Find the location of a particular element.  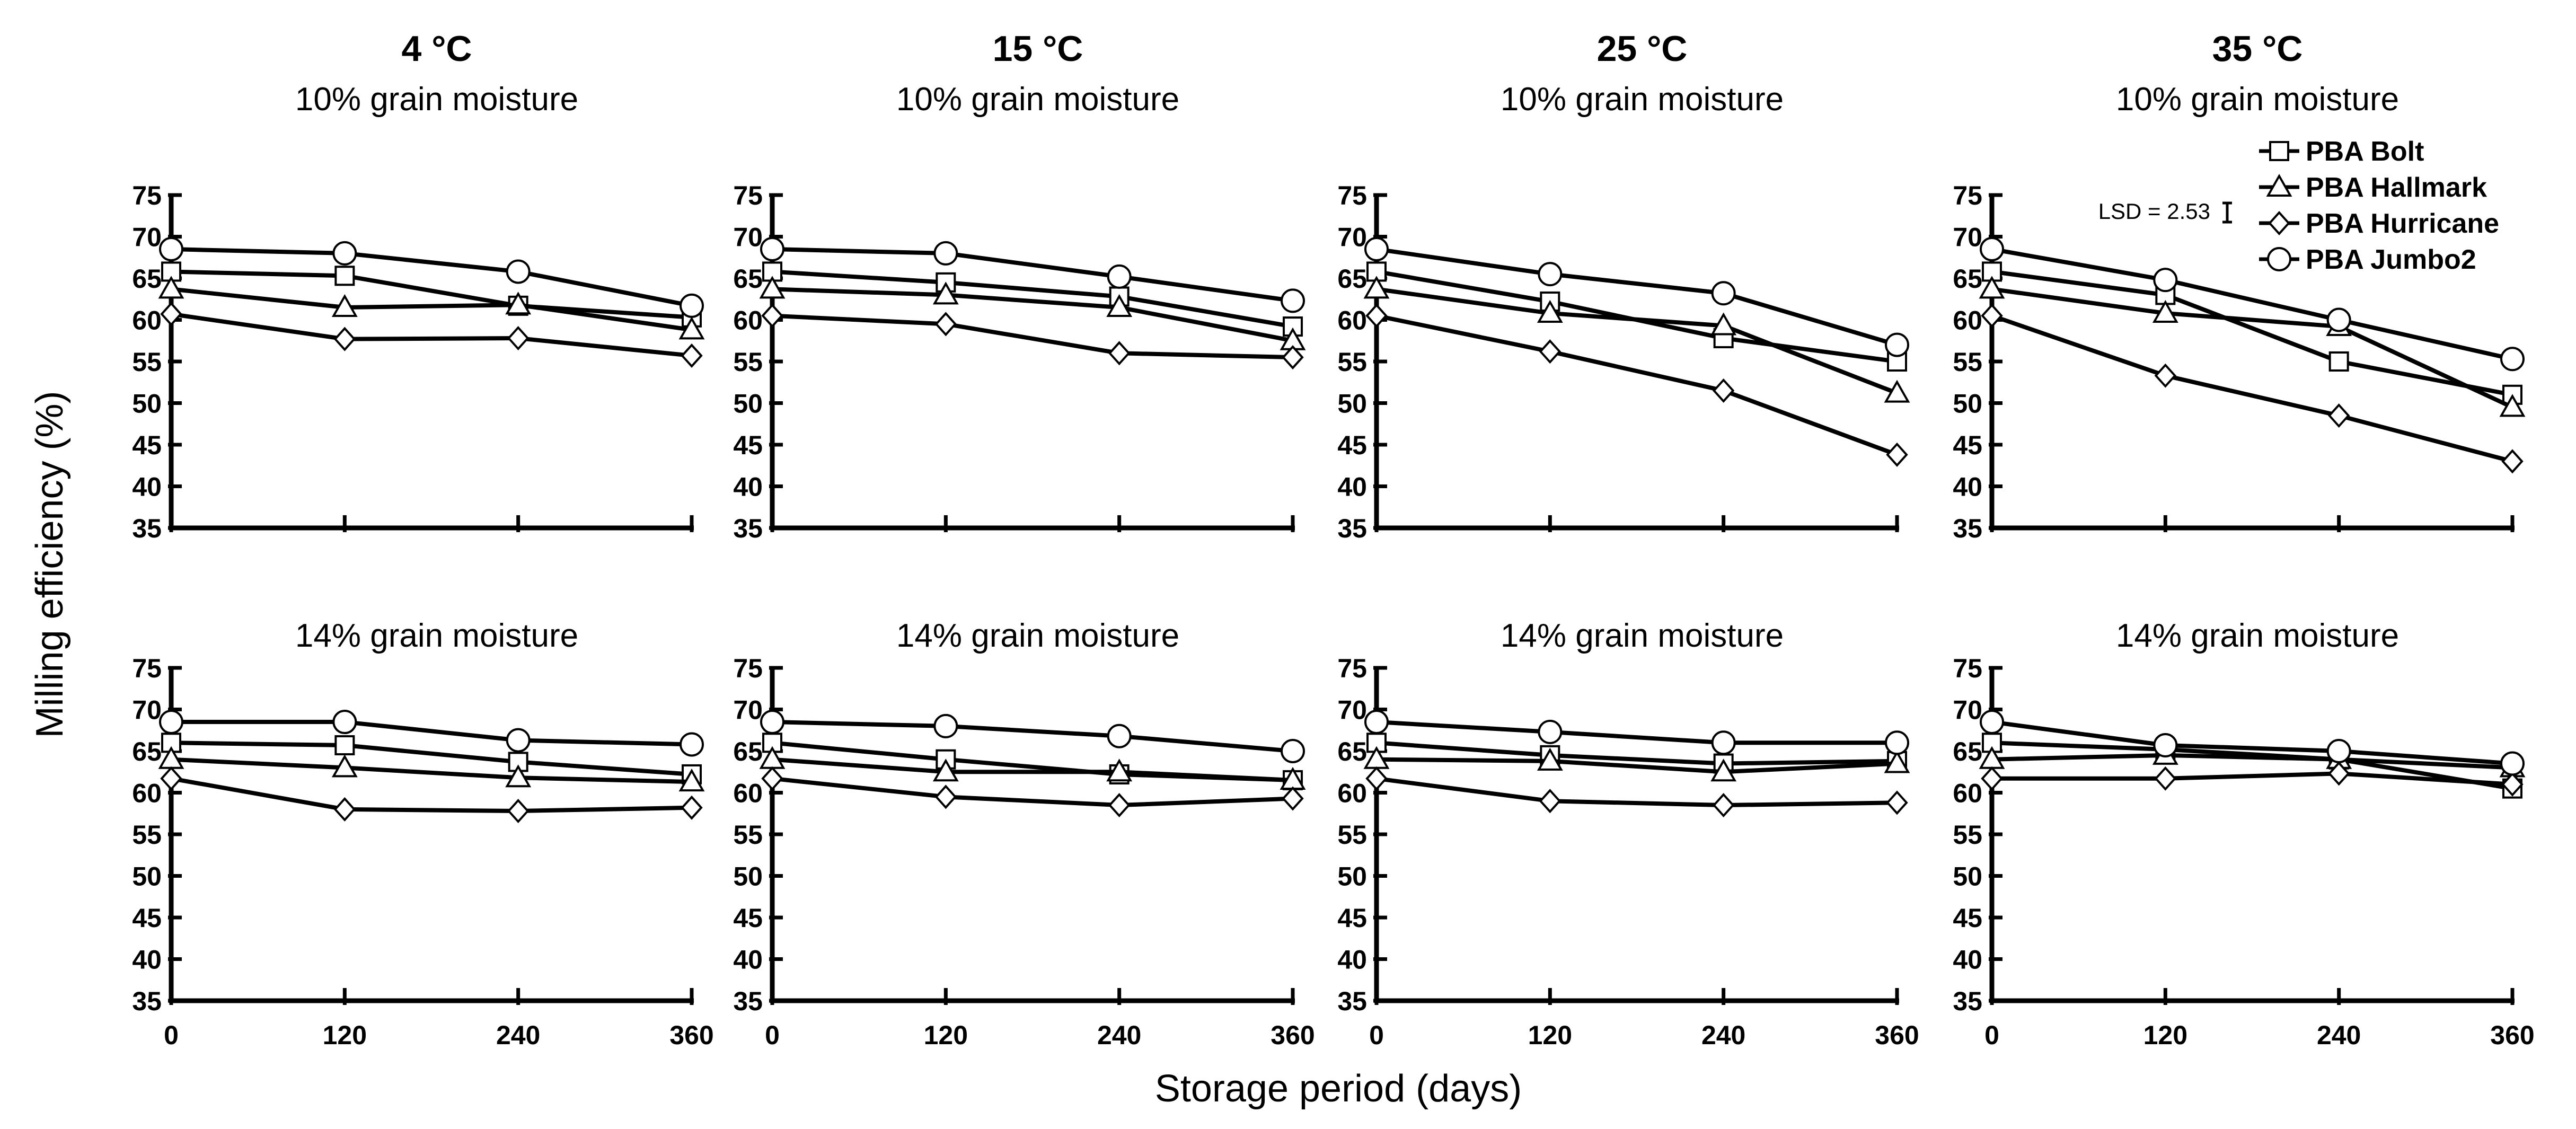

lsd-error-bar is located at coordinates (2227, 212).